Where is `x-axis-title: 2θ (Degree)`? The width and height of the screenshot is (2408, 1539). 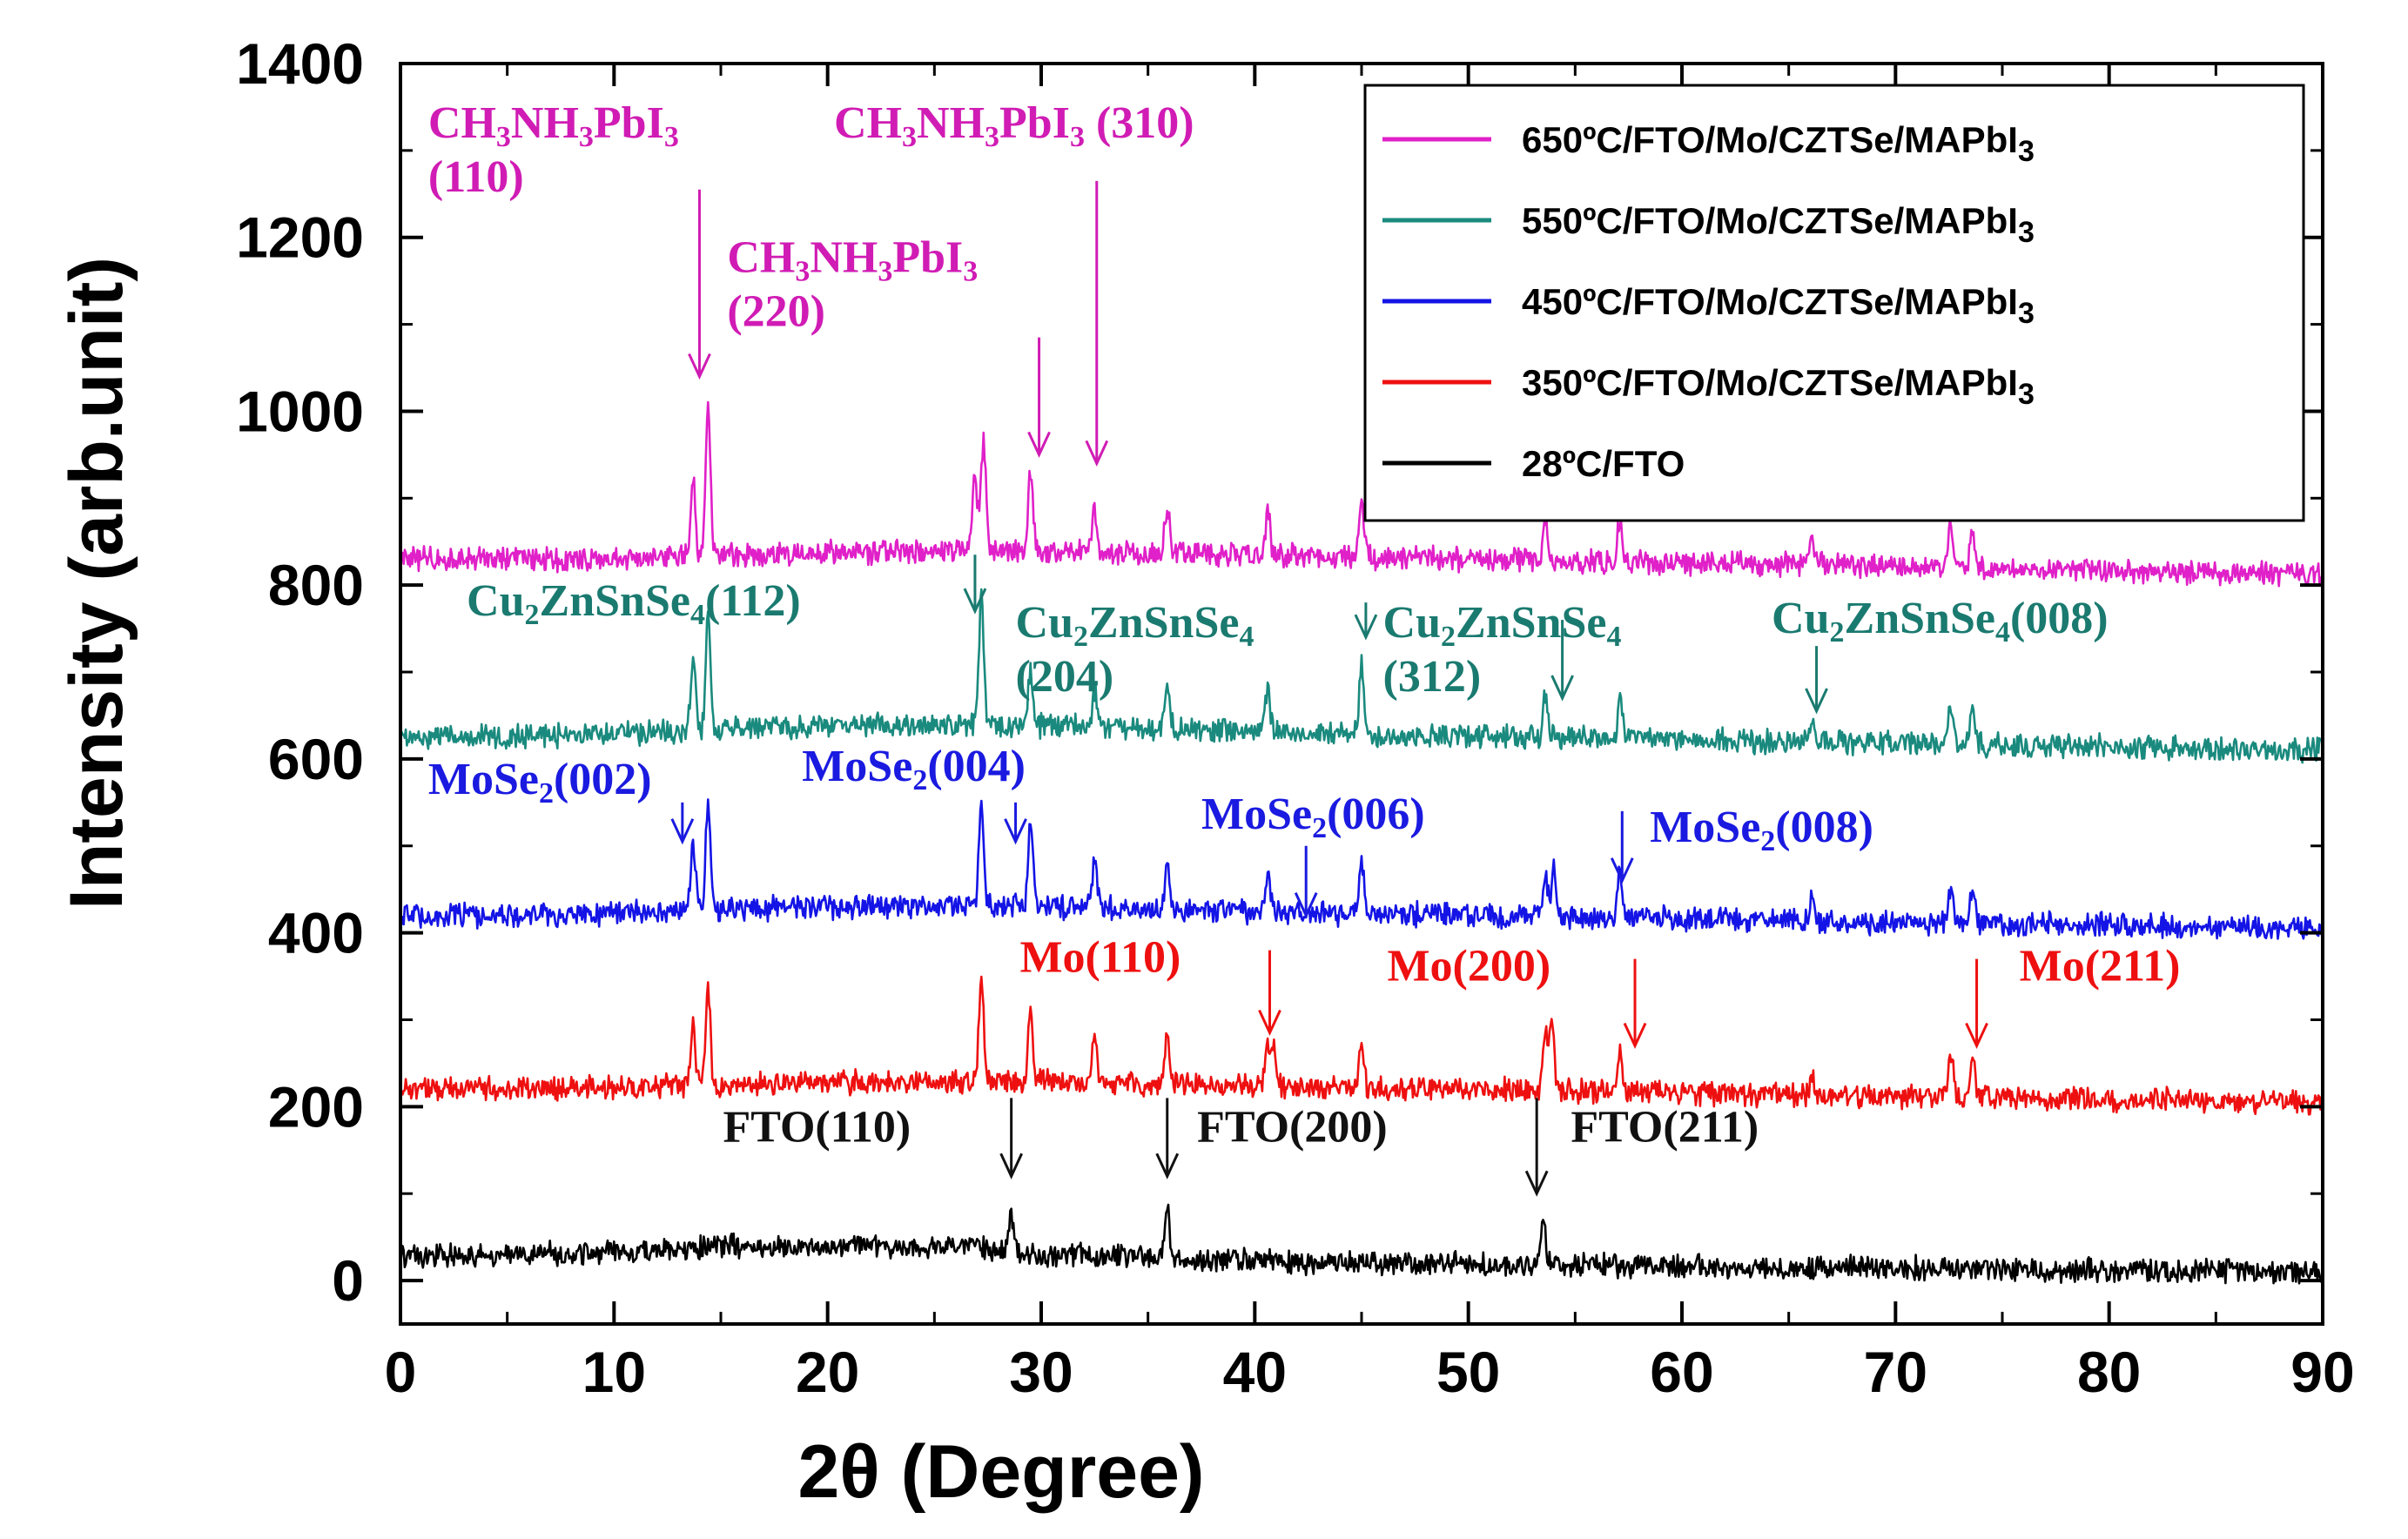
x-axis-title: 2θ (Degree) is located at coordinates (1000, 1472).